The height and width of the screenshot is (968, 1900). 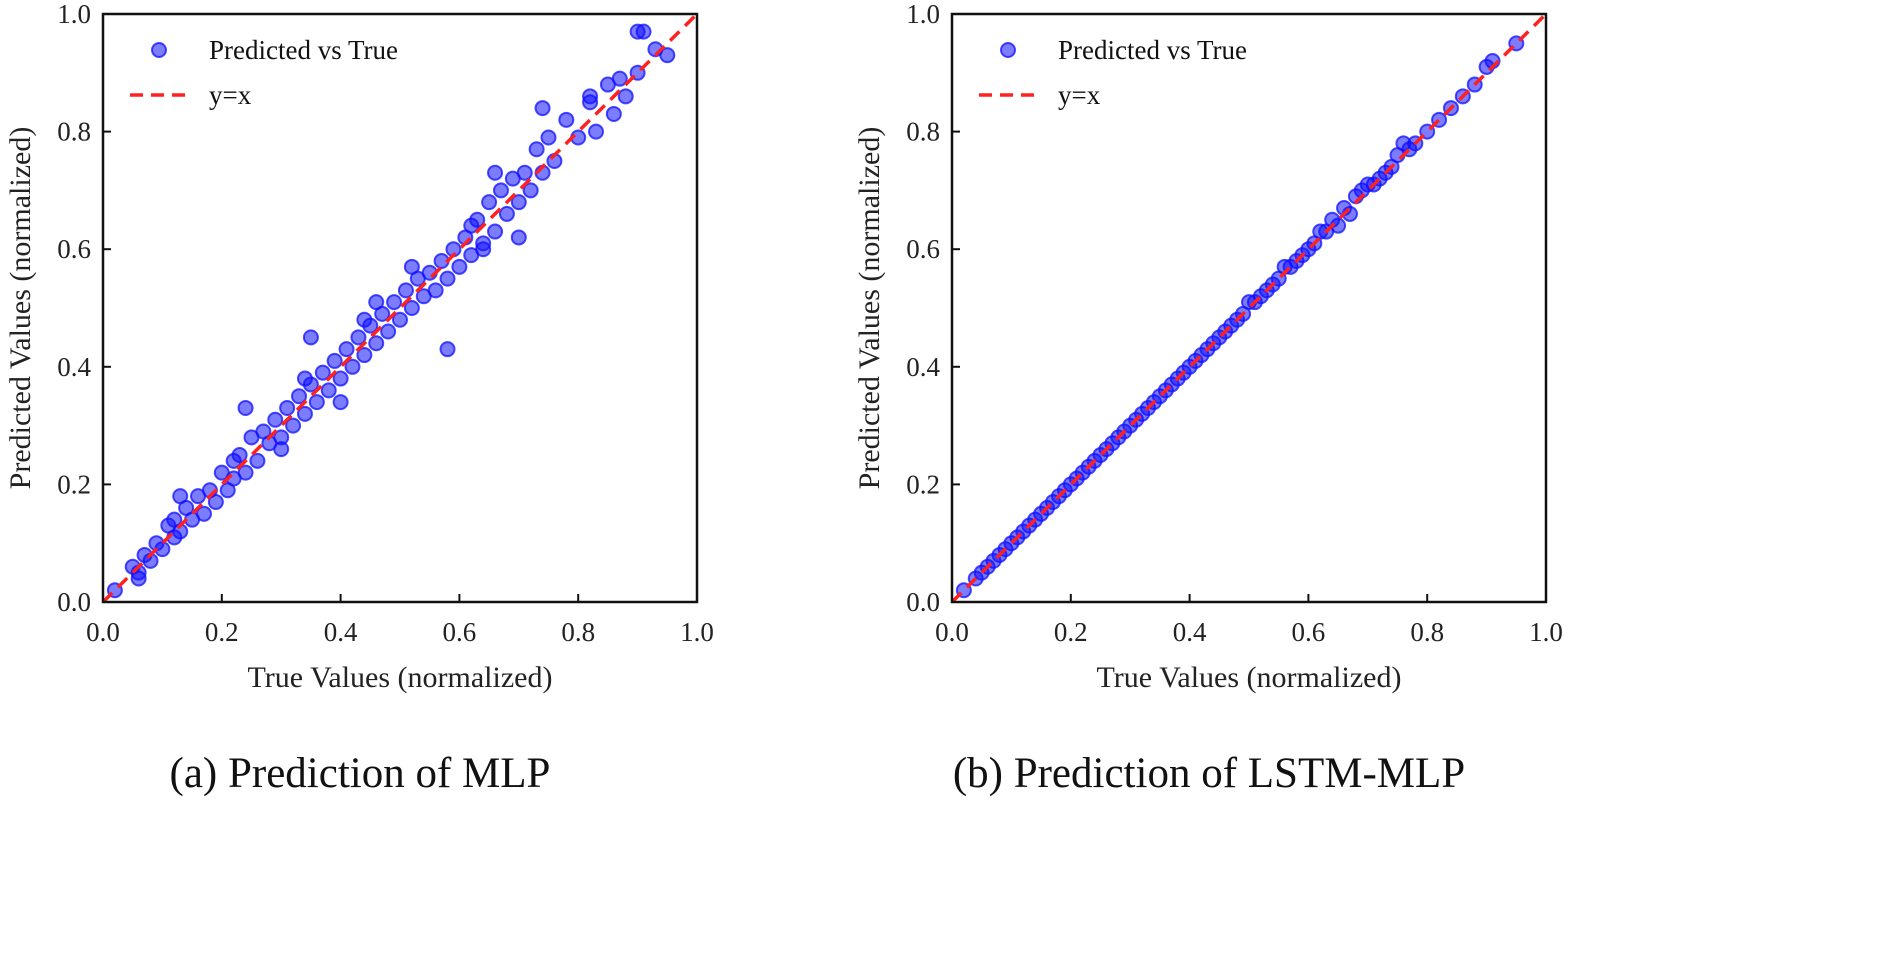 What do you see at coordinates (74, 367) in the screenshot?
I see `y-tick-label: 0.4` at bounding box center [74, 367].